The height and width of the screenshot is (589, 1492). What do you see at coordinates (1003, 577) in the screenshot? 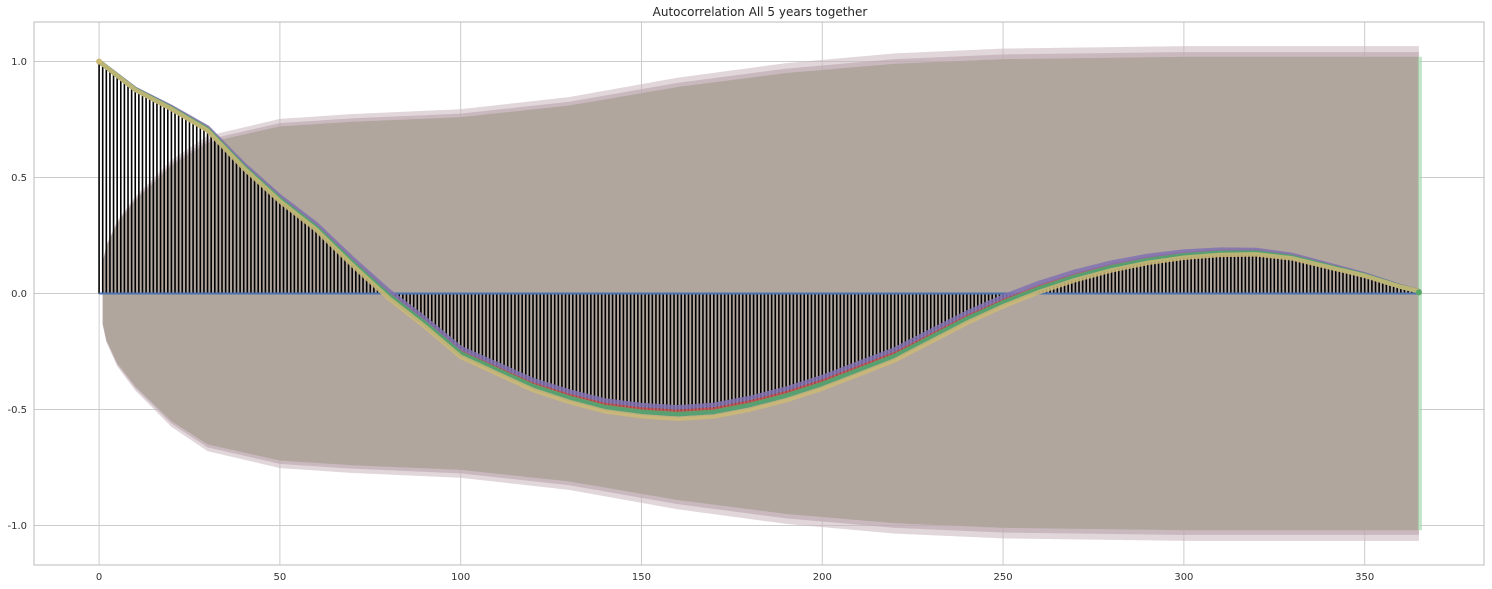
I see `x-tick-label: 250` at bounding box center [1003, 577].